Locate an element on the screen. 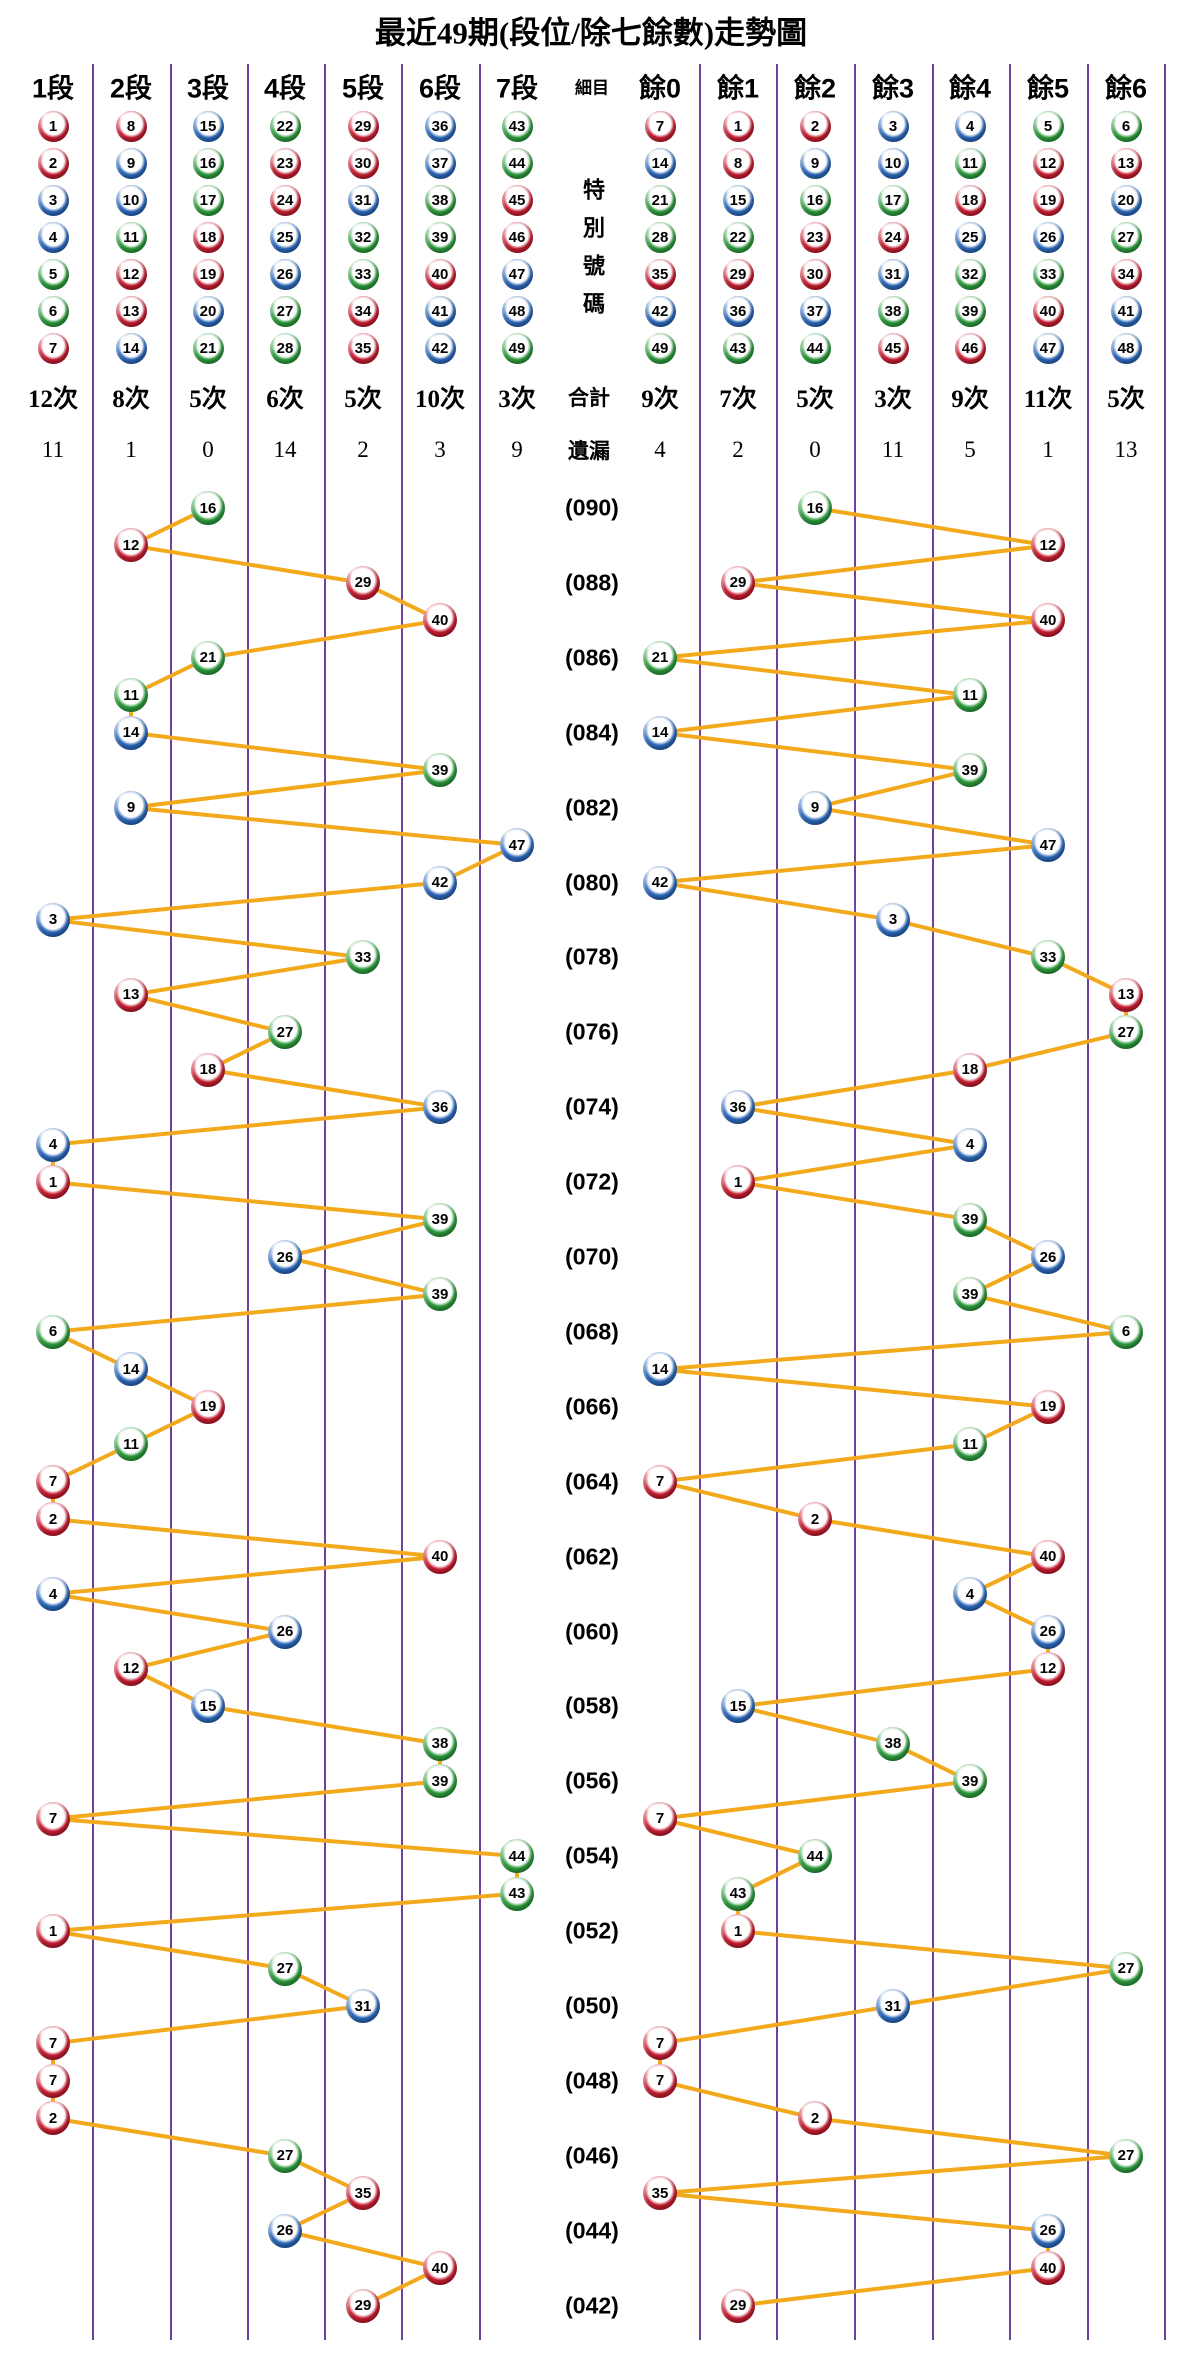  ball-34: 34 is located at coordinates (363, 311).